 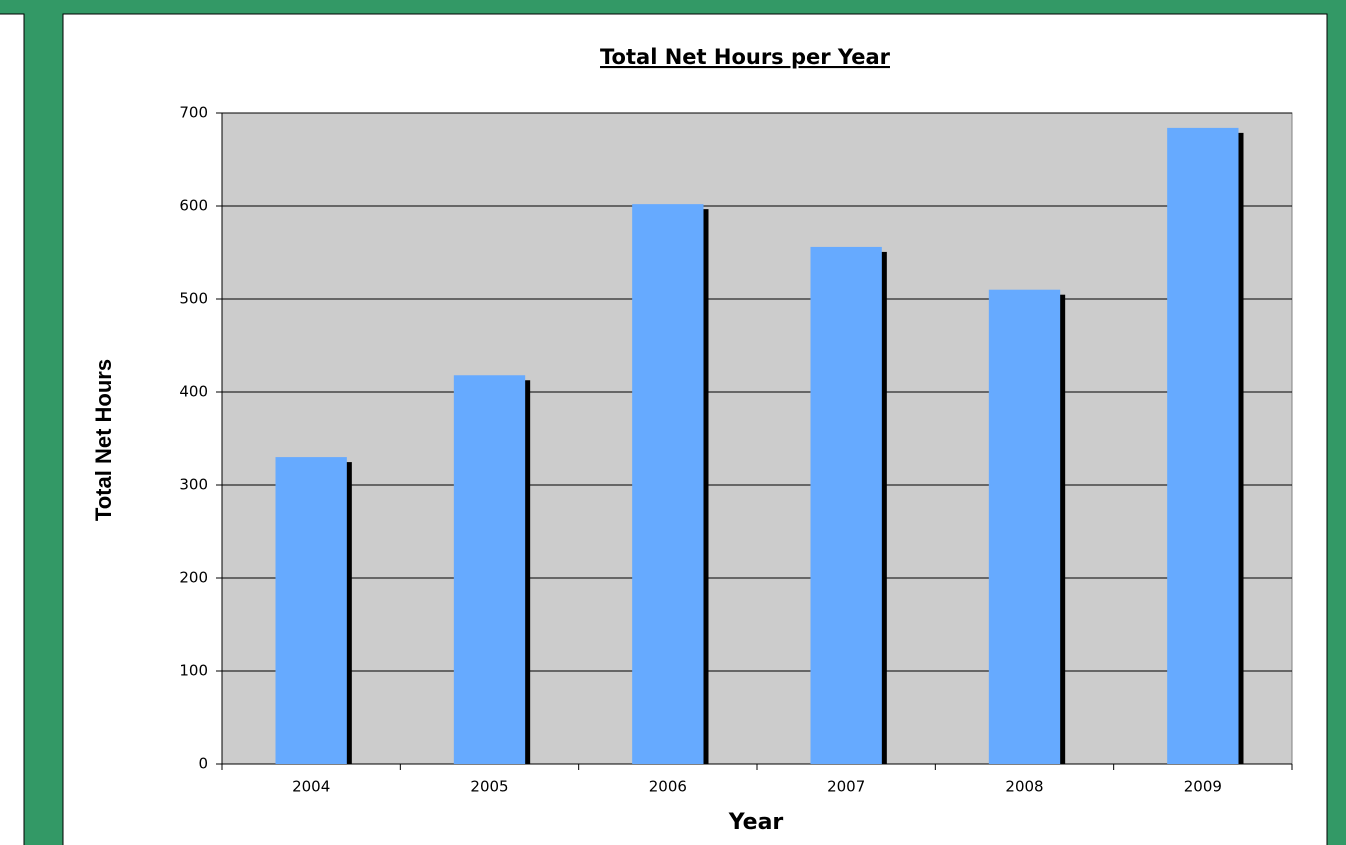 I want to click on chart-title: Total Net Hours per Year, so click(x=745, y=57).